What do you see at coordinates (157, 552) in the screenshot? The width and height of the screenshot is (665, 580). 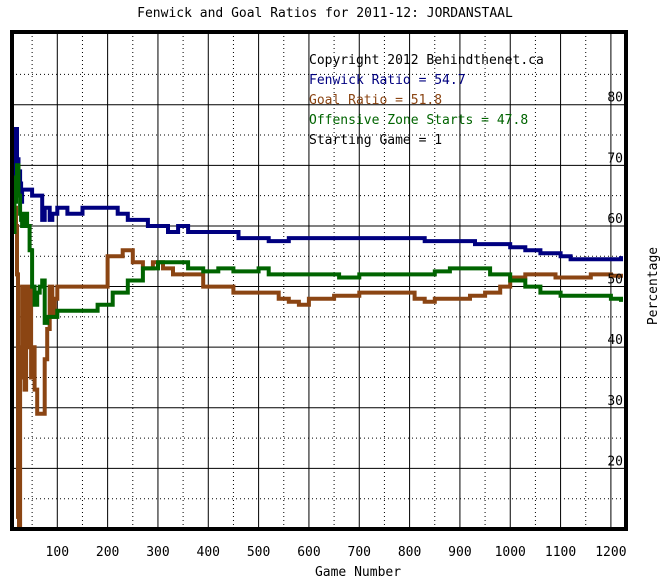 I see `x-tick-label: 300` at bounding box center [157, 552].